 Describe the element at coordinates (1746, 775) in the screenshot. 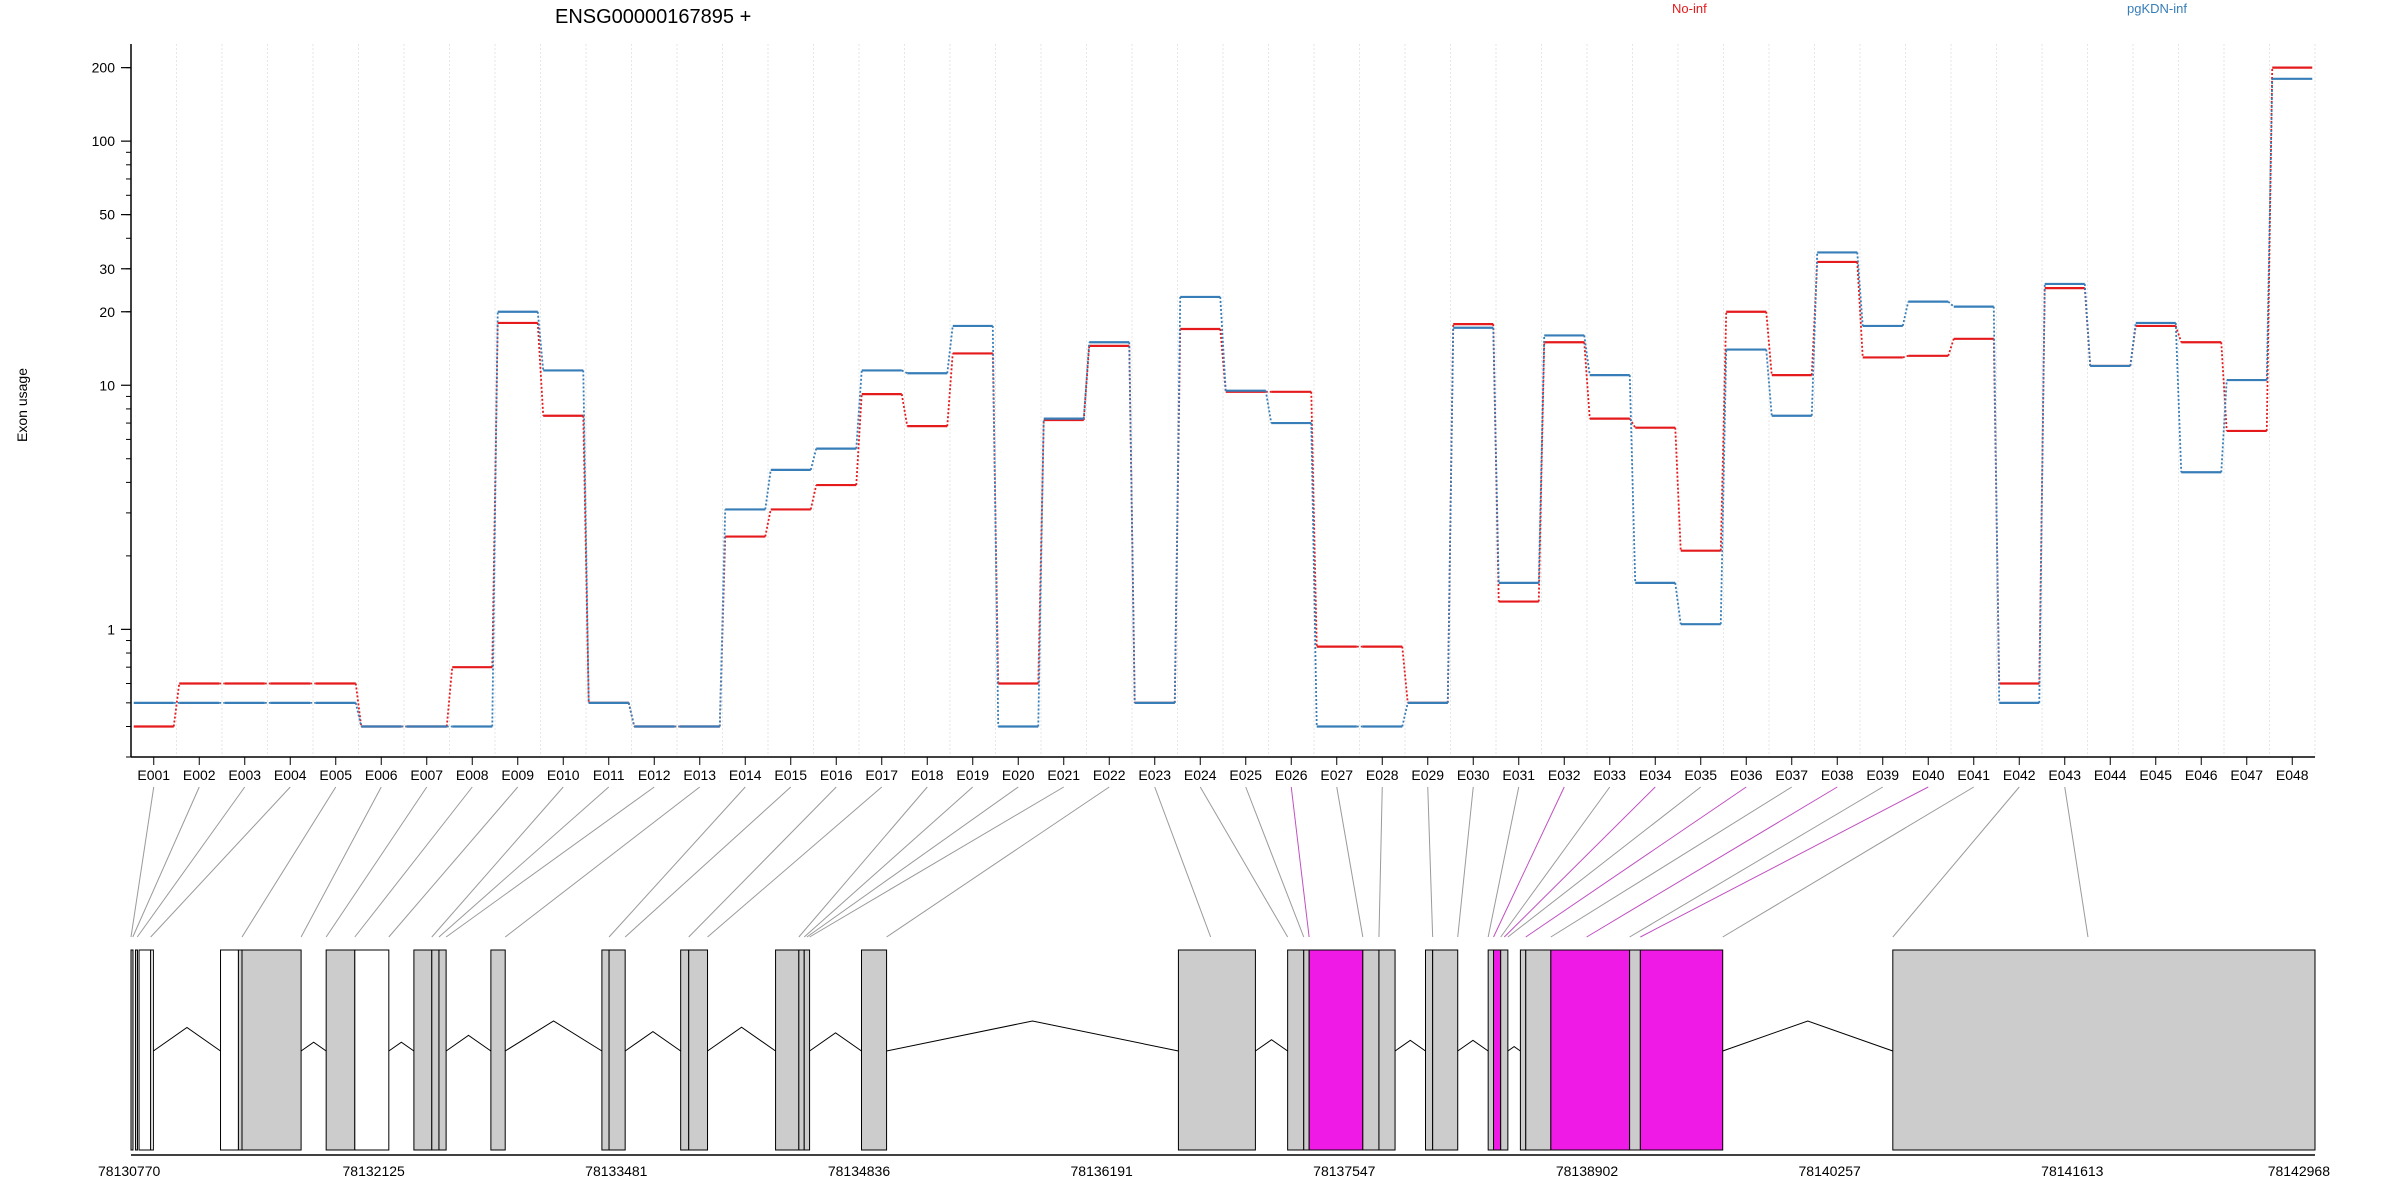

I see `x-tick-label: E036` at that location.